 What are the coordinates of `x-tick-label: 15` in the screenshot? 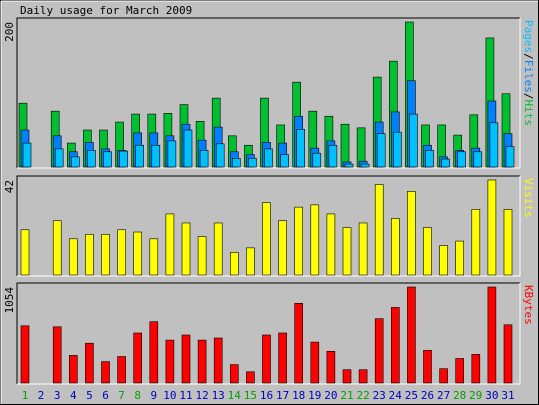 It's located at (250, 395).